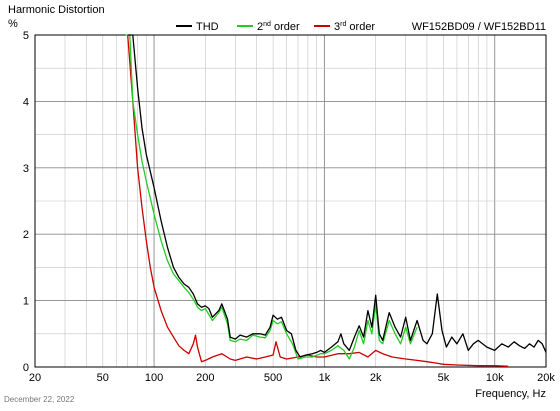 The height and width of the screenshot is (411, 560). I want to click on x-tick-label: 200, so click(205, 378).